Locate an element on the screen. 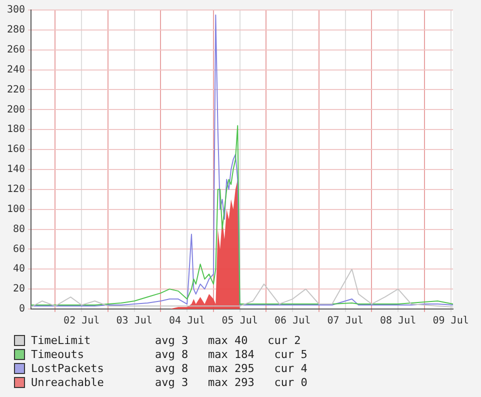  y-tick-label: 80 is located at coordinates (19, 229).